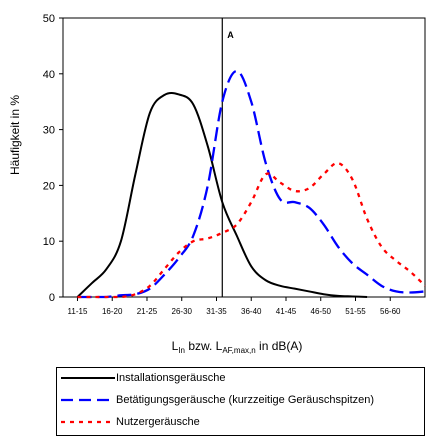  Describe the element at coordinates (240, 423) in the screenshot. I see `legend-item-nutzergeraeusche: Nutzergeräusche` at that location.